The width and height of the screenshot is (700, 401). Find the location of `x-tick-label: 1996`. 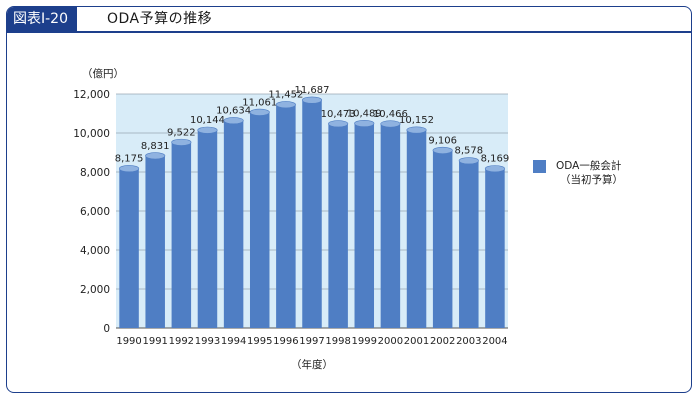

x-tick-label: 1996 is located at coordinates (285, 341).